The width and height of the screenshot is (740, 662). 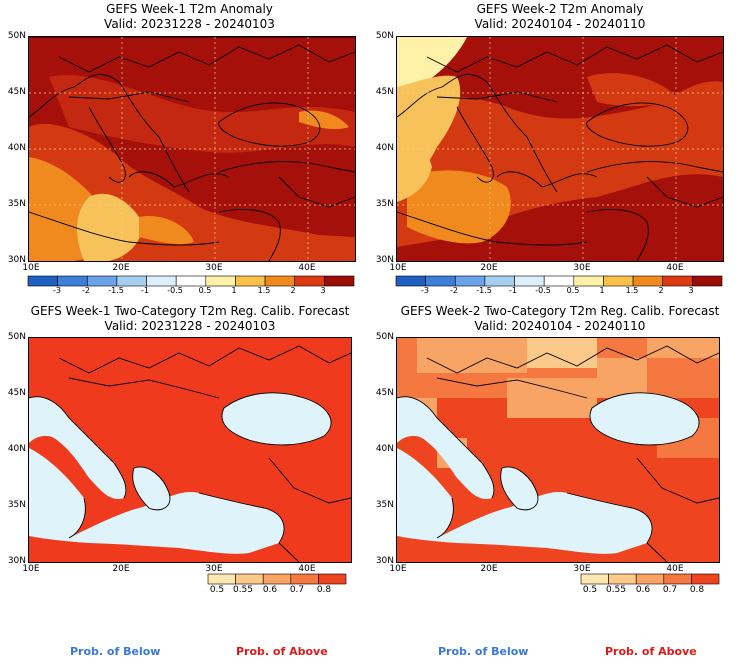 What do you see at coordinates (558, 450) in the screenshot?
I see `probability-map-week2` at bounding box center [558, 450].